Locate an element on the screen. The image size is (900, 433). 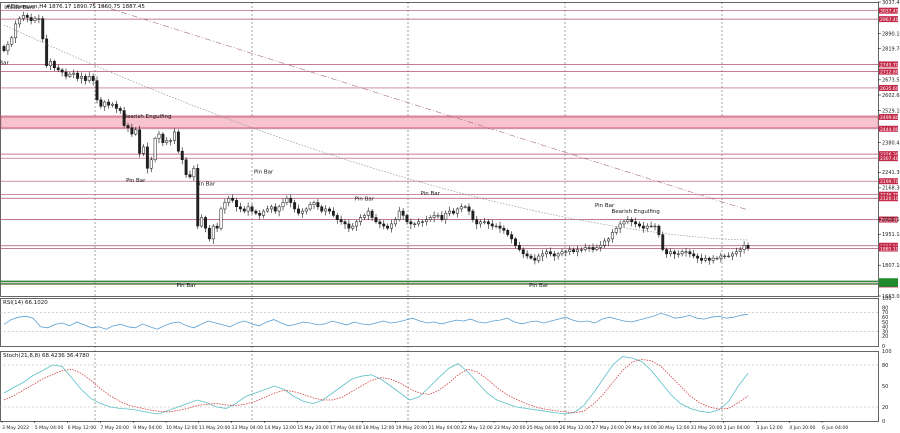
stoch-tick-label: 50 is located at coordinates (885, 387).